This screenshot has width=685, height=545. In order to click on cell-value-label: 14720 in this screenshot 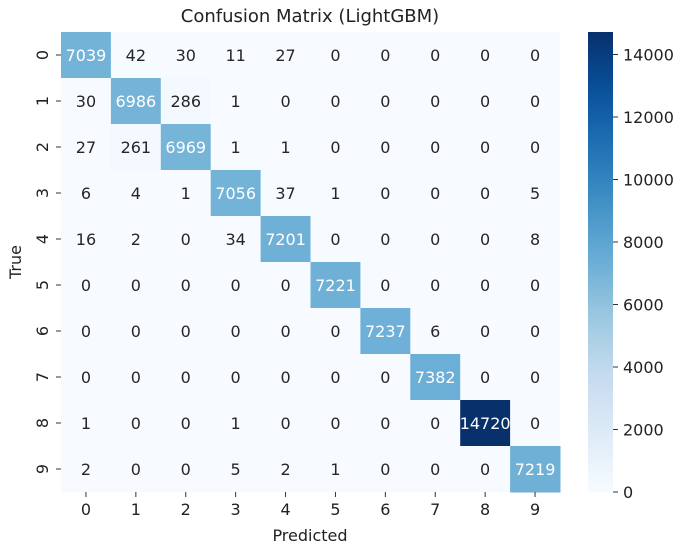, I will do `click(485, 423)`.